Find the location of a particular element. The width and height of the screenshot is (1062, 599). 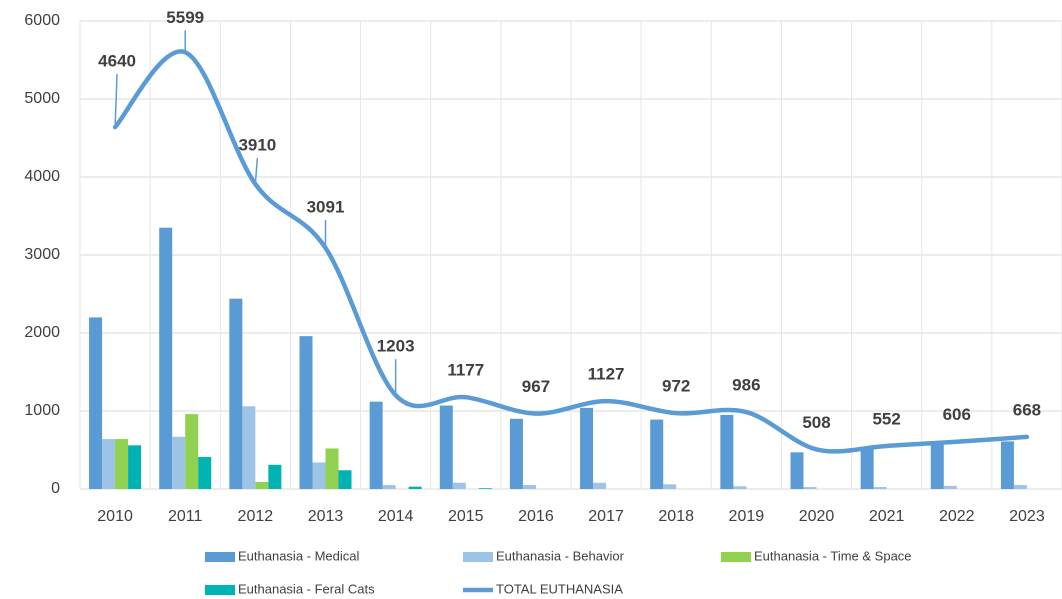

x-tick-label: 2022 is located at coordinates (957, 516).